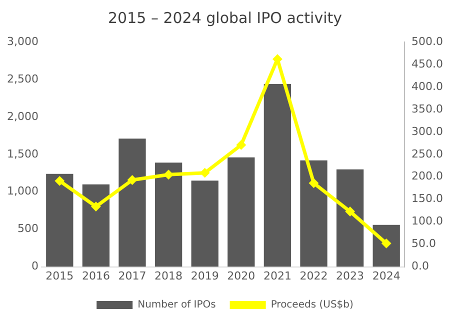  What do you see at coordinates (428, 199) in the screenshot?
I see `y2-tick-label: 150.0` at bounding box center [428, 199].